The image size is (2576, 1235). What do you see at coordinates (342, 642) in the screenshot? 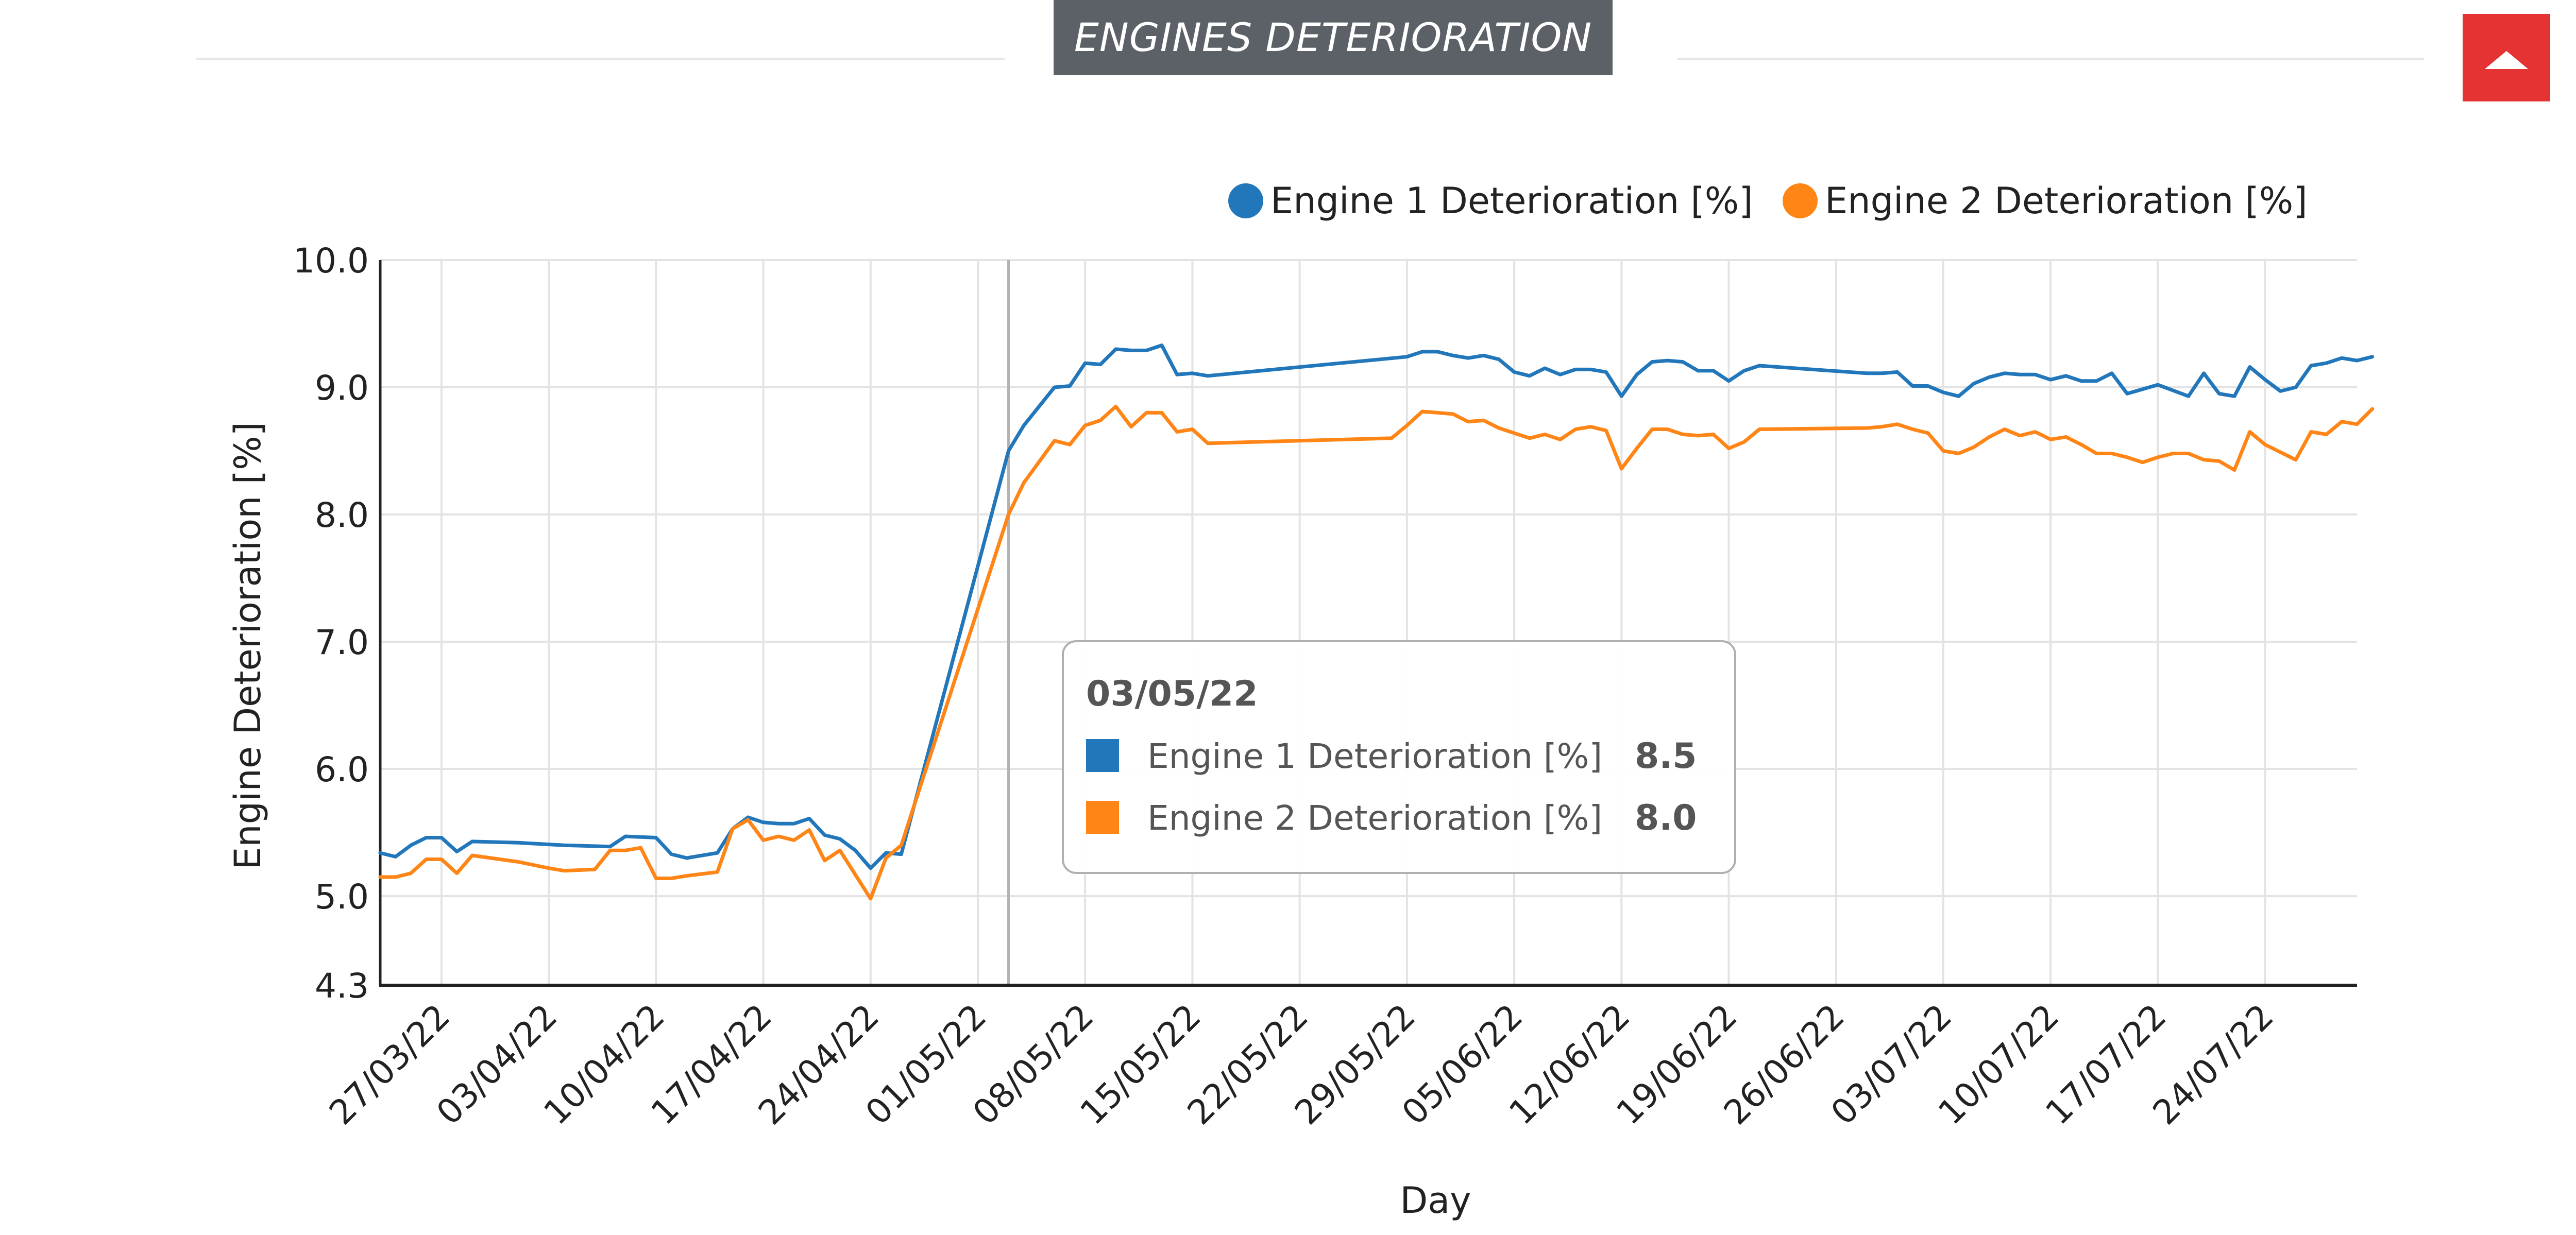
I see `y-tick-label: 7.0` at bounding box center [342, 642].